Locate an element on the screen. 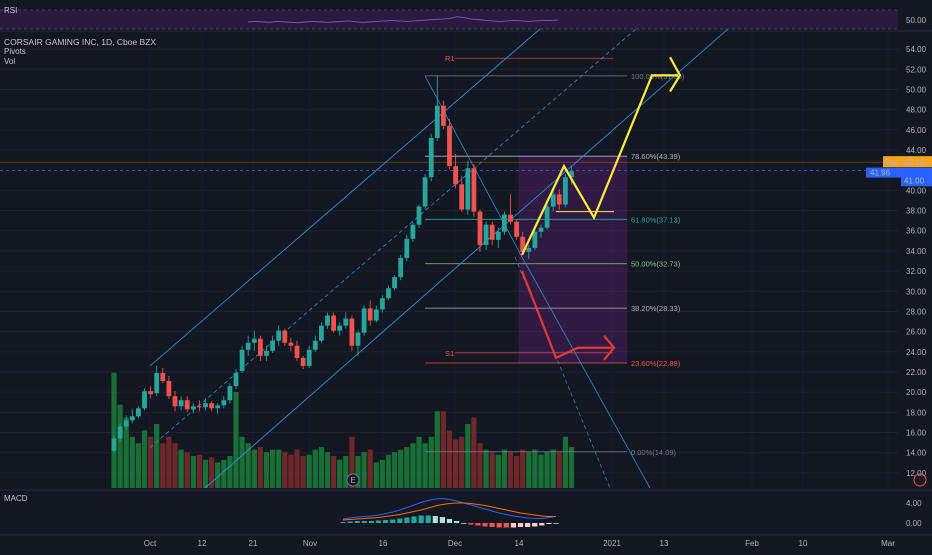 The width and height of the screenshot is (932, 555). rsi-band is located at coordinates (449, 19).